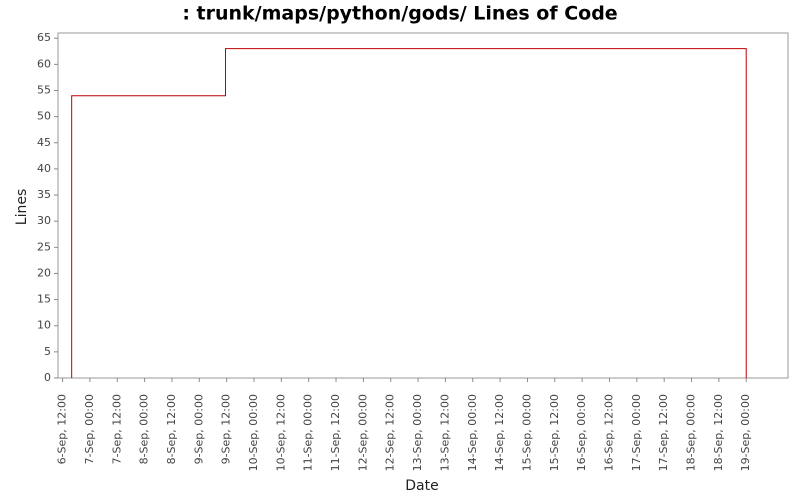 The height and width of the screenshot is (500, 800). What do you see at coordinates (44, 272) in the screenshot?
I see `y-tick-label: 20` at bounding box center [44, 272].